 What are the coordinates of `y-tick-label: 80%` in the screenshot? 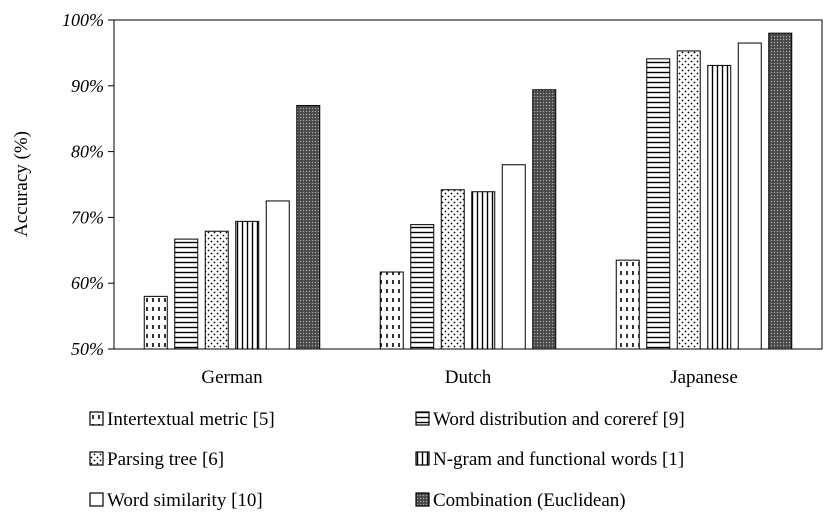 It's located at (87, 152).